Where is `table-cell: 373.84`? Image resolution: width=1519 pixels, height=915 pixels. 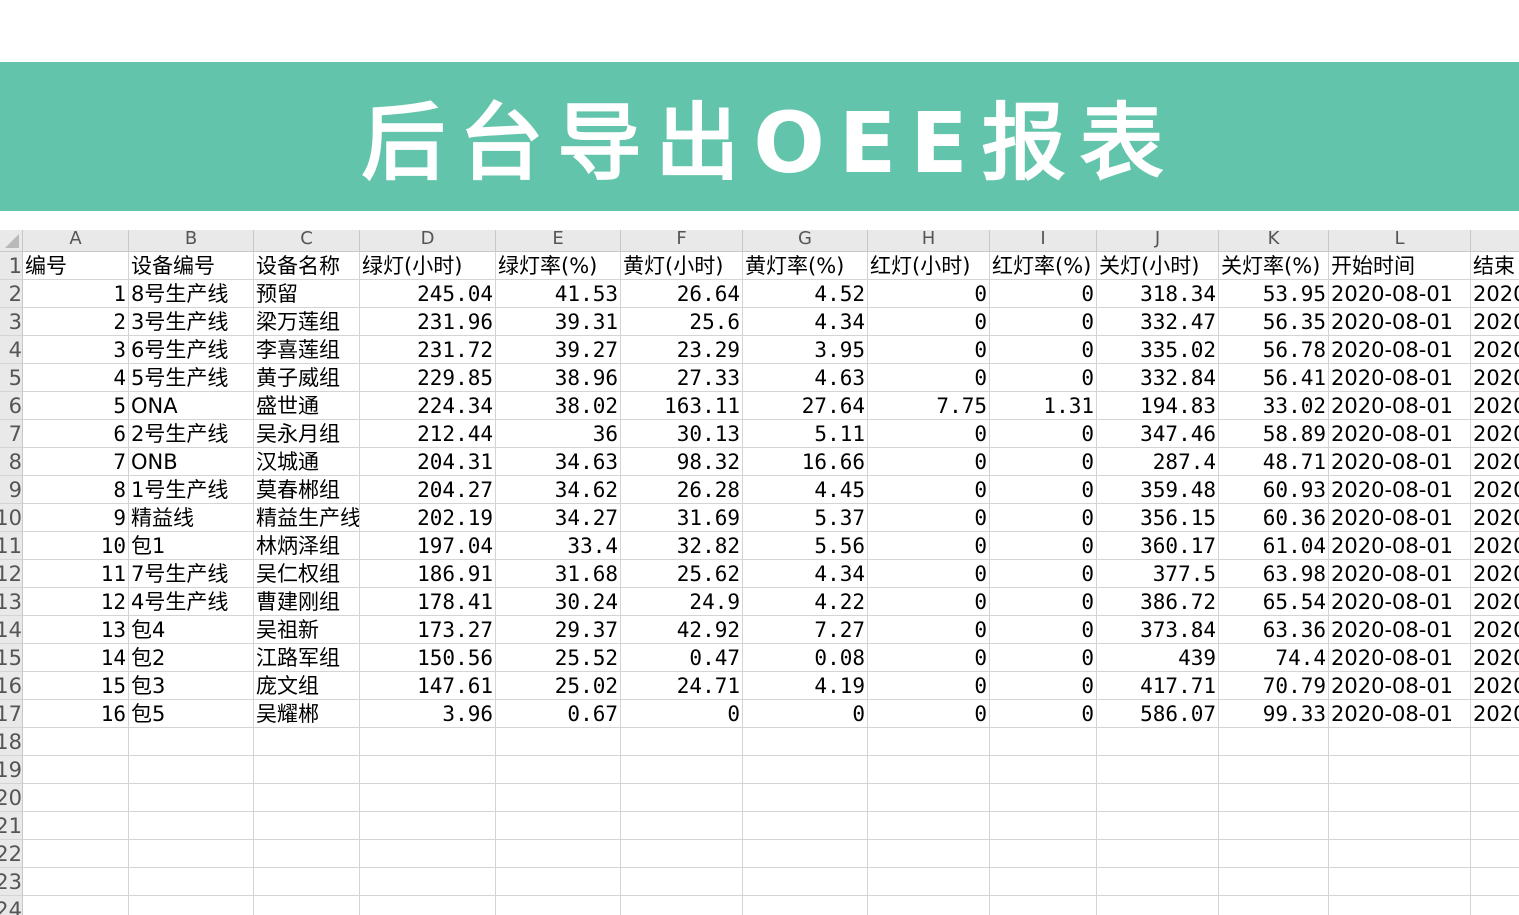
table-cell: 373.84 is located at coordinates (1158, 630).